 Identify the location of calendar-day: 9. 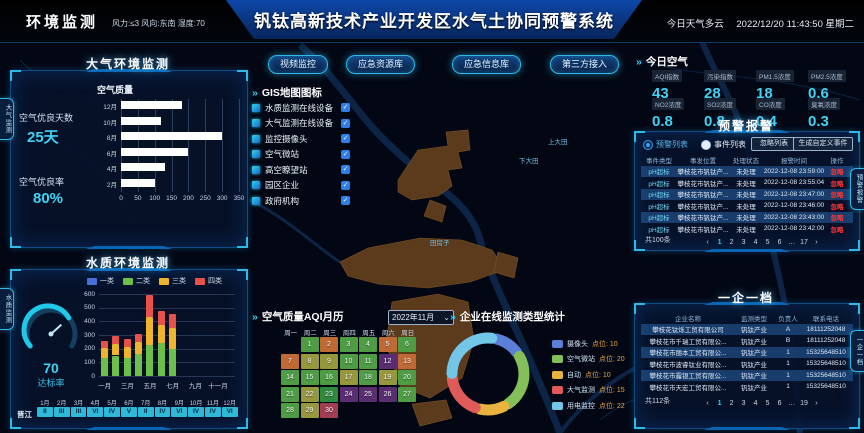
(329, 361).